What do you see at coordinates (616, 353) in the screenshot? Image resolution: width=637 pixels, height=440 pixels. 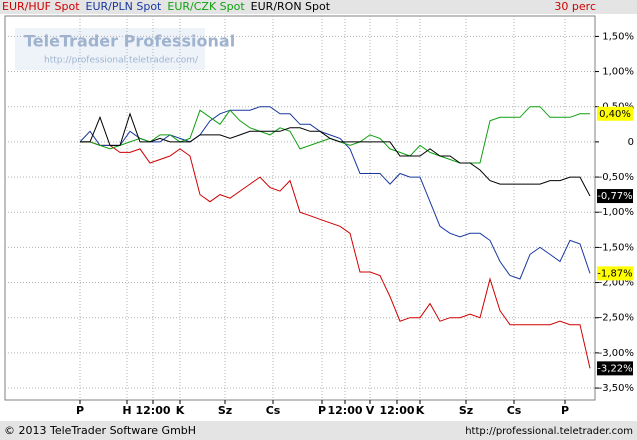 I see `y-tick-label: -3,00%` at bounding box center [616, 353].